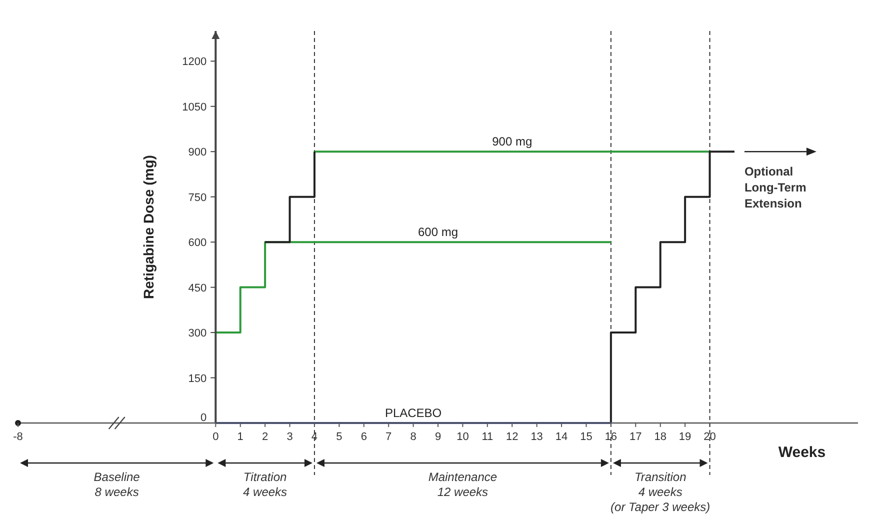 The width and height of the screenshot is (870, 522). What do you see at coordinates (561, 437) in the screenshot?
I see `x-tick-label: 14` at bounding box center [561, 437].